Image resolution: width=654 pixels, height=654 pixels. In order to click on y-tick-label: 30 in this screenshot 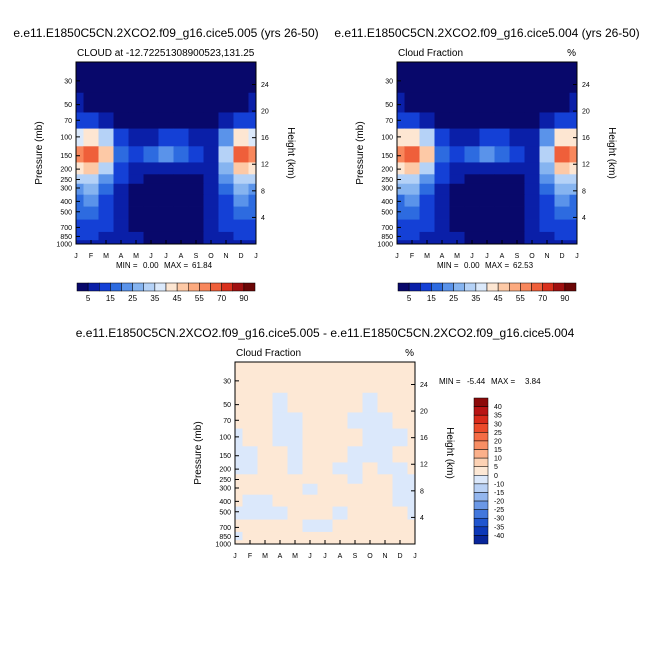, I will do `click(389, 81)`.